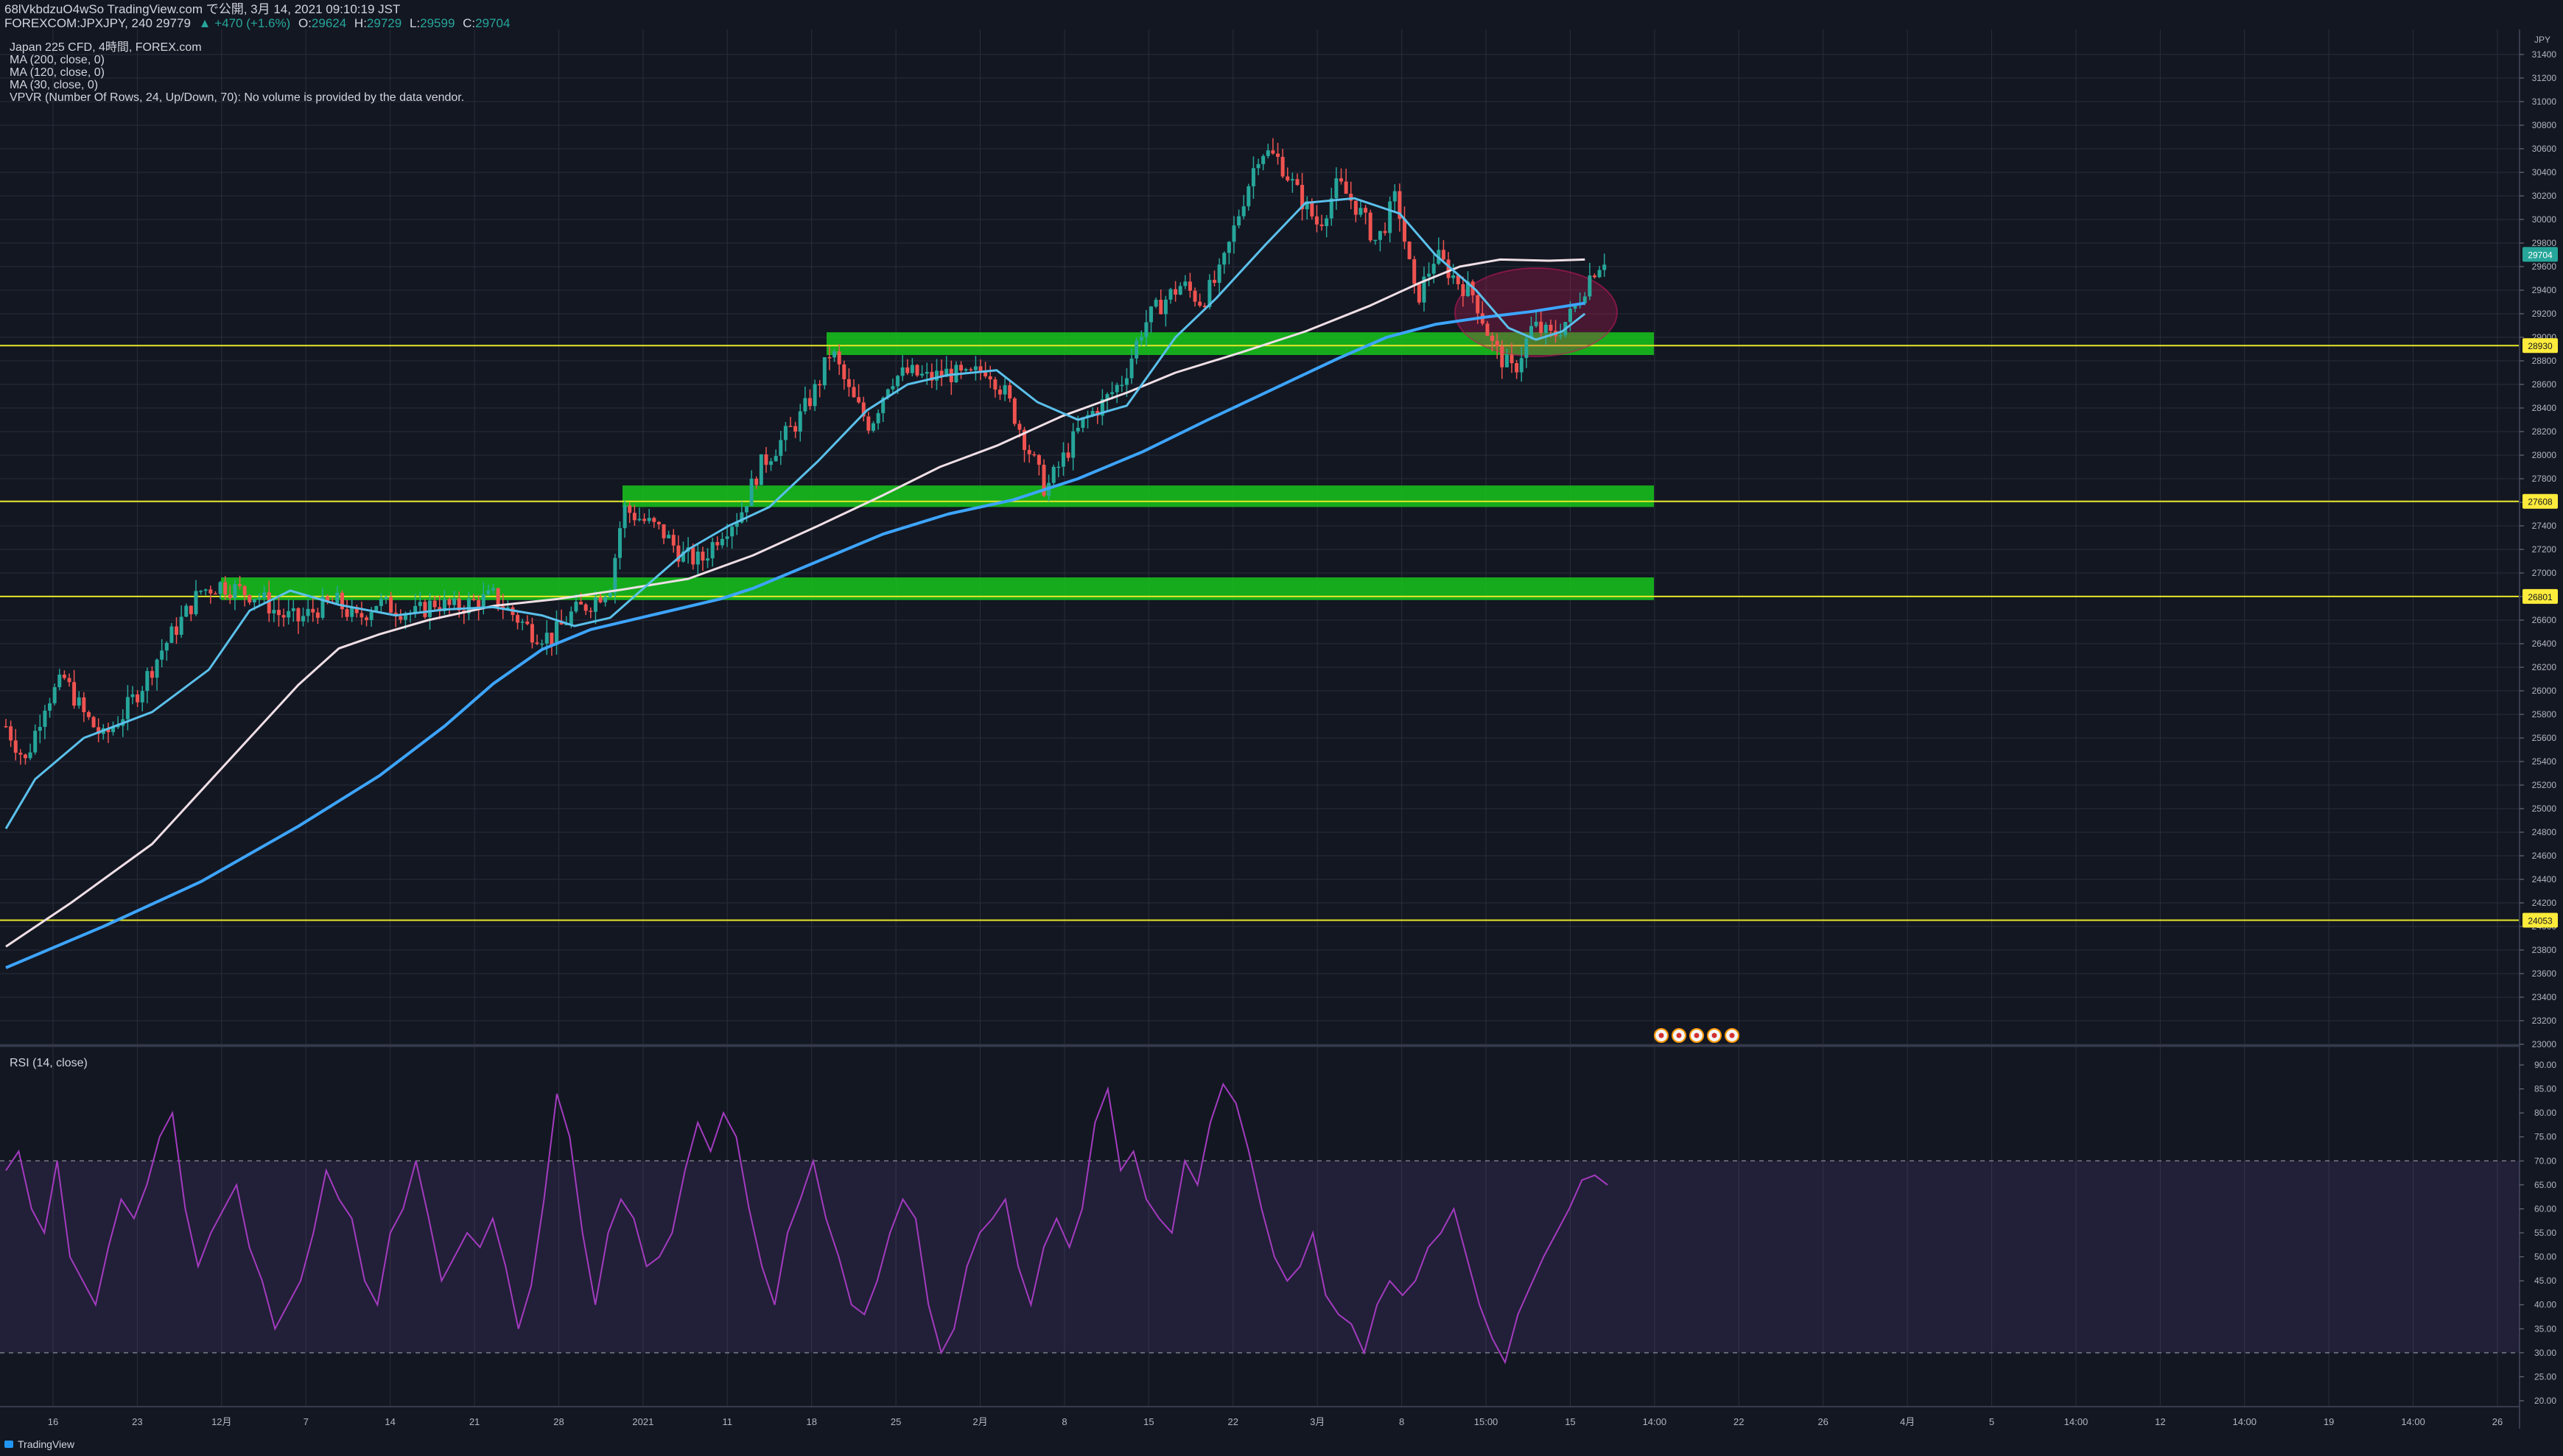 The height and width of the screenshot is (1456, 2563). Describe the element at coordinates (2545, 549) in the screenshot. I see `price-tick-label: 27200` at that location.